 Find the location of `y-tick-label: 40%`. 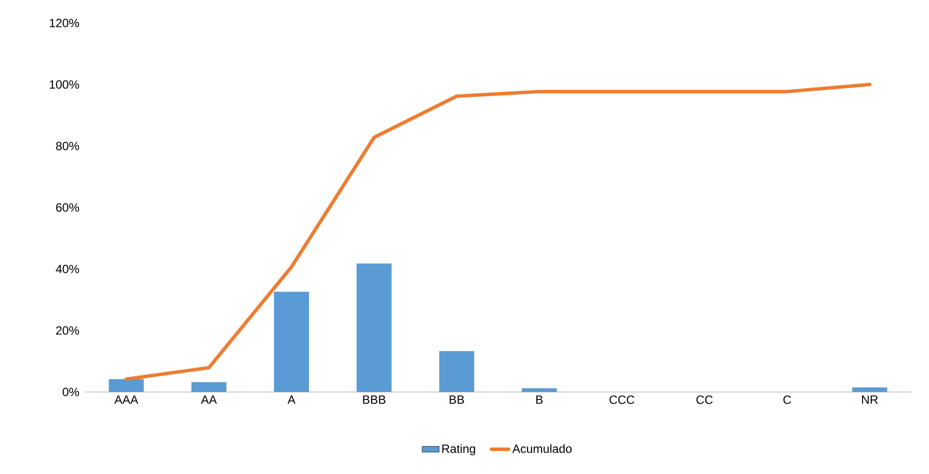

y-tick-label: 40% is located at coordinates (68, 269).